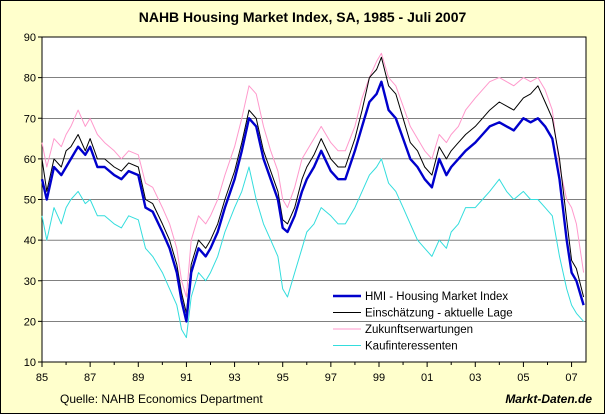  What do you see at coordinates (331, 378) in the screenshot?
I see `x-tick-label-97: 97` at bounding box center [331, 378].